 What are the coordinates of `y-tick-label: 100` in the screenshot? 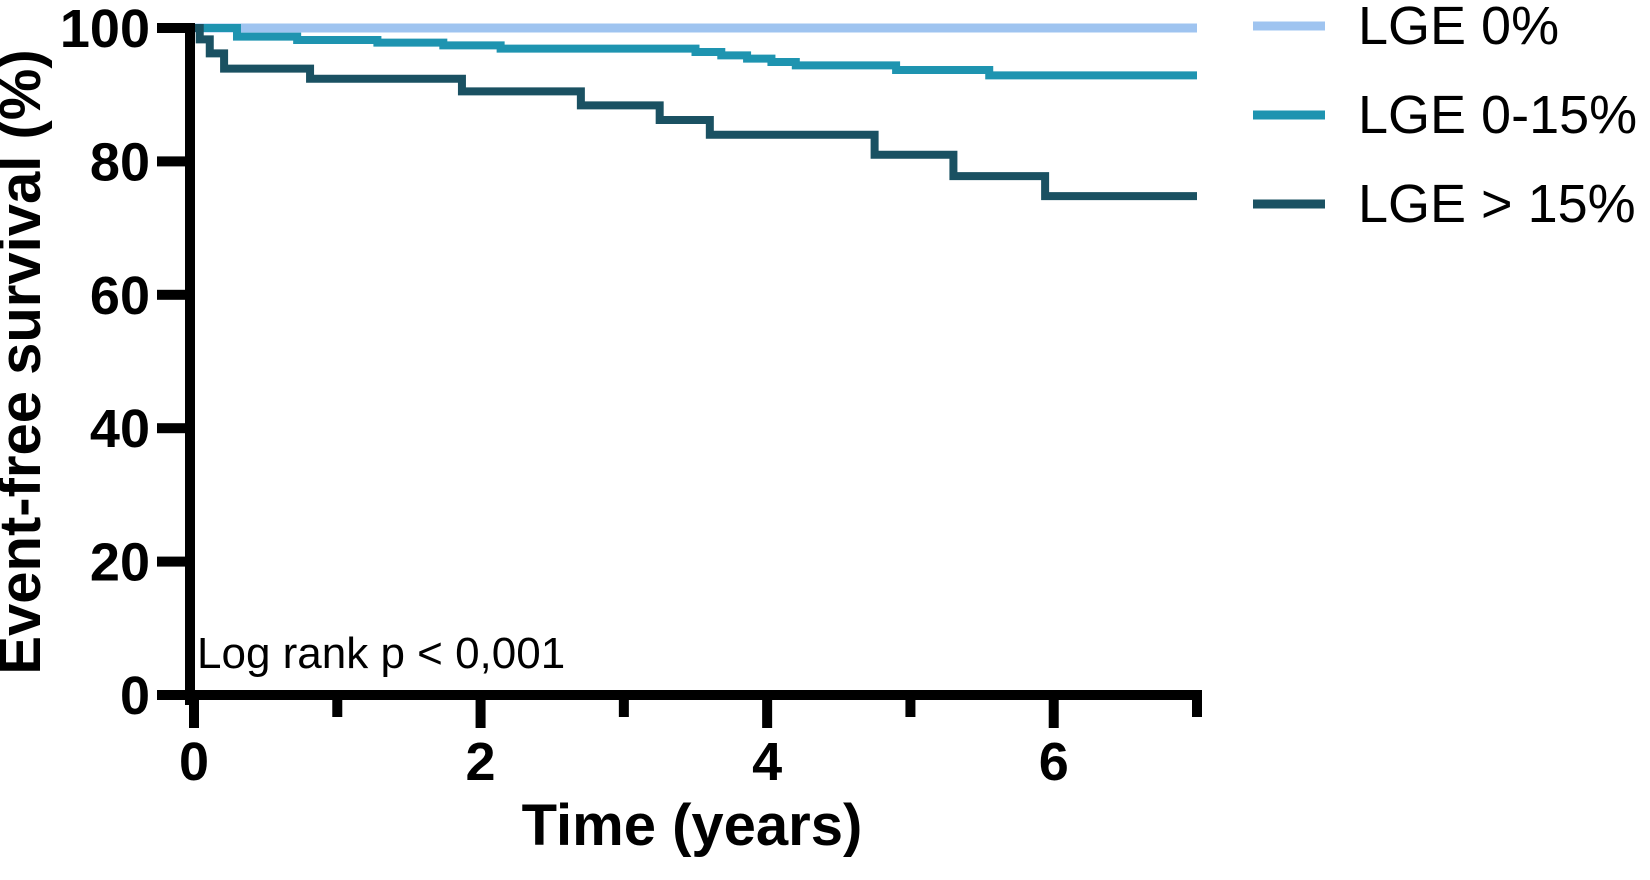 It's located at (105, 29).